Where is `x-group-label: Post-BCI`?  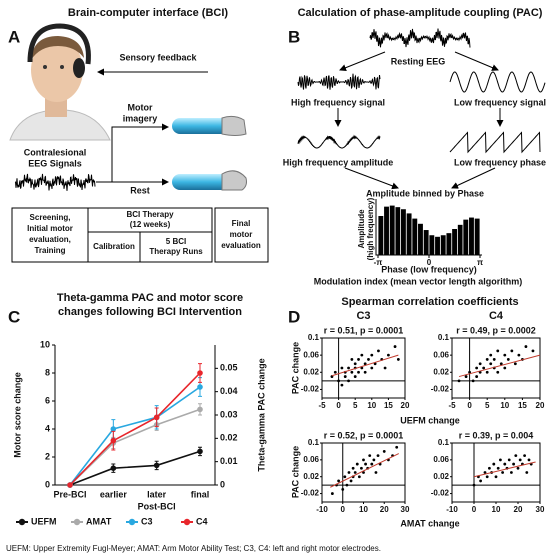 x-group-label: Post-BCI is located at coordinates (157, 506).